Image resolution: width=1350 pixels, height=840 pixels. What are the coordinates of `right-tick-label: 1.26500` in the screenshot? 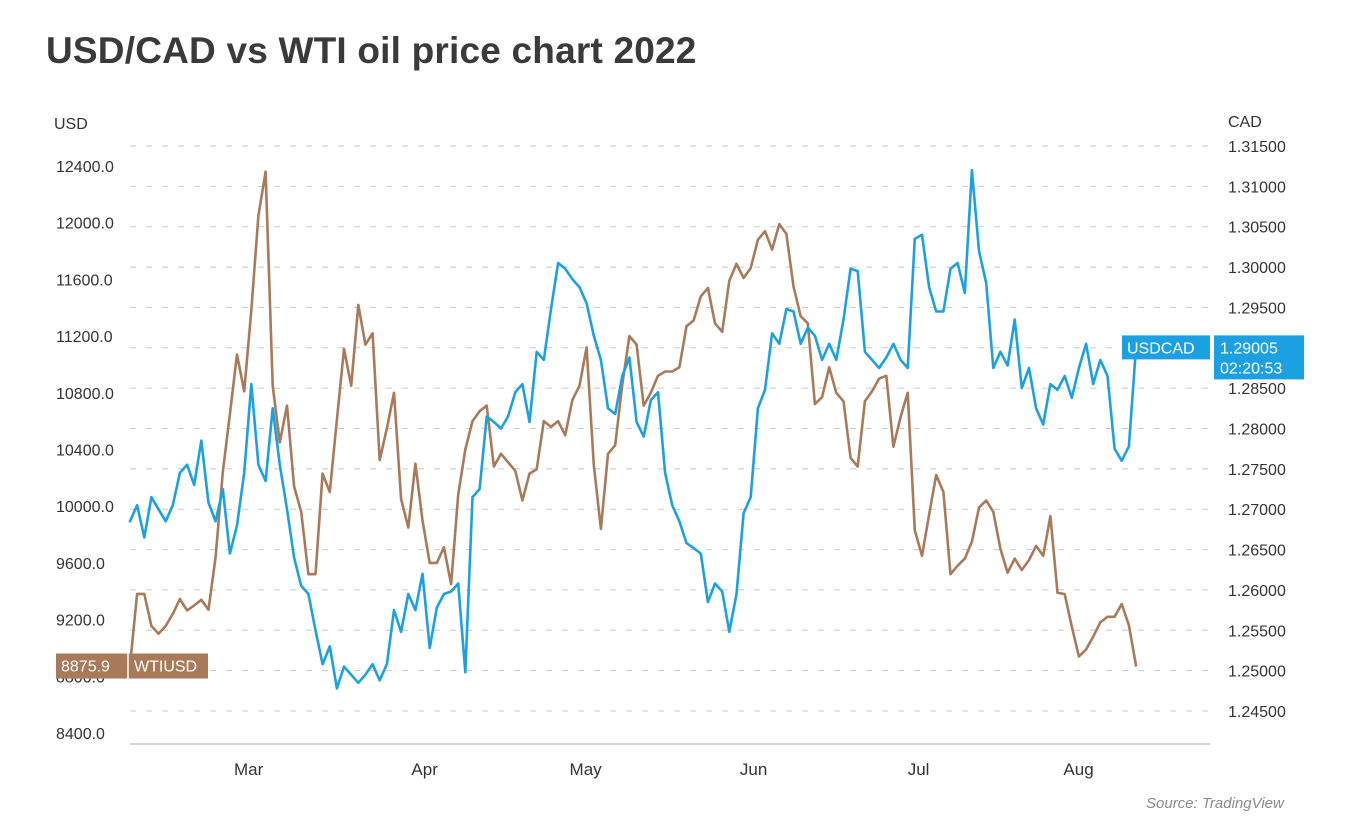 It's located at (1257, 551).